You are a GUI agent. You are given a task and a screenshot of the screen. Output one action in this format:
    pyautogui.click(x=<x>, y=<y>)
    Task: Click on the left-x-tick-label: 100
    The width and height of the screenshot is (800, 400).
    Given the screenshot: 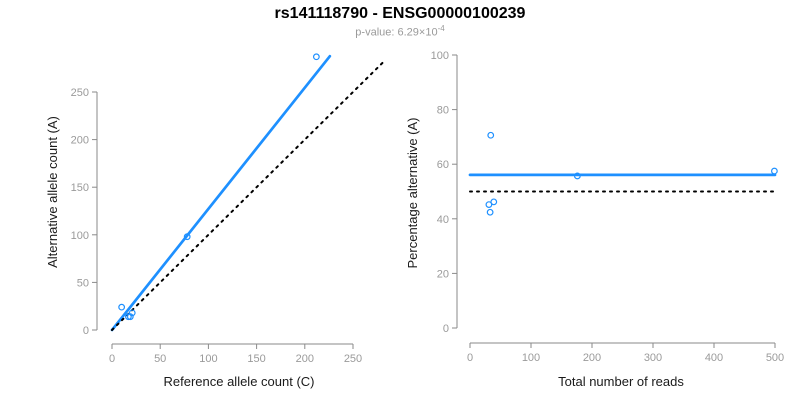 What is the action you would take?
    pyautogui.click(x=208, y=359)
    